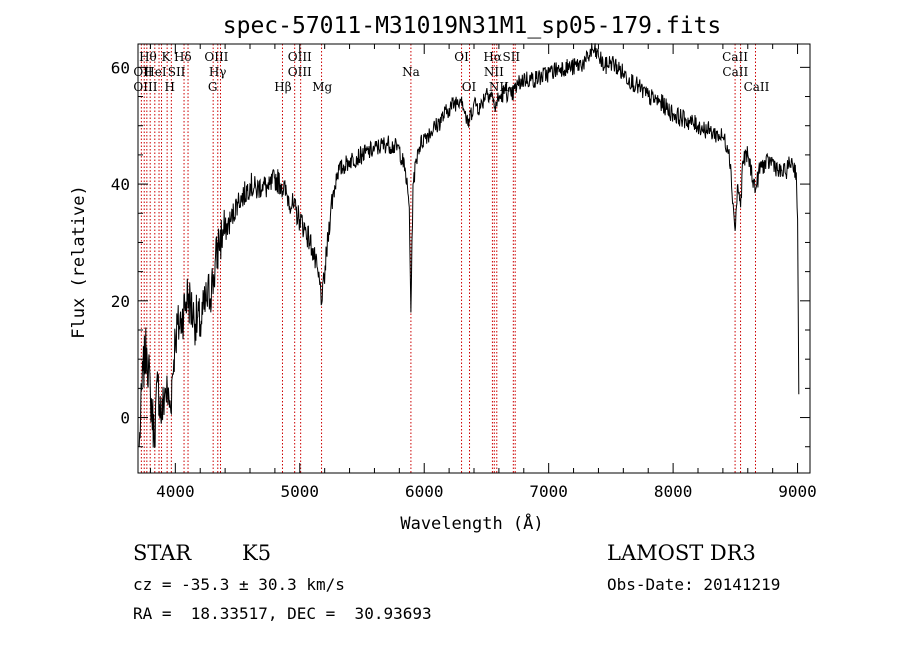  What do you see at coordinates (183, 57) in the screenshot?
I see `line-label: Hδ` at bounding box center [183, 57].